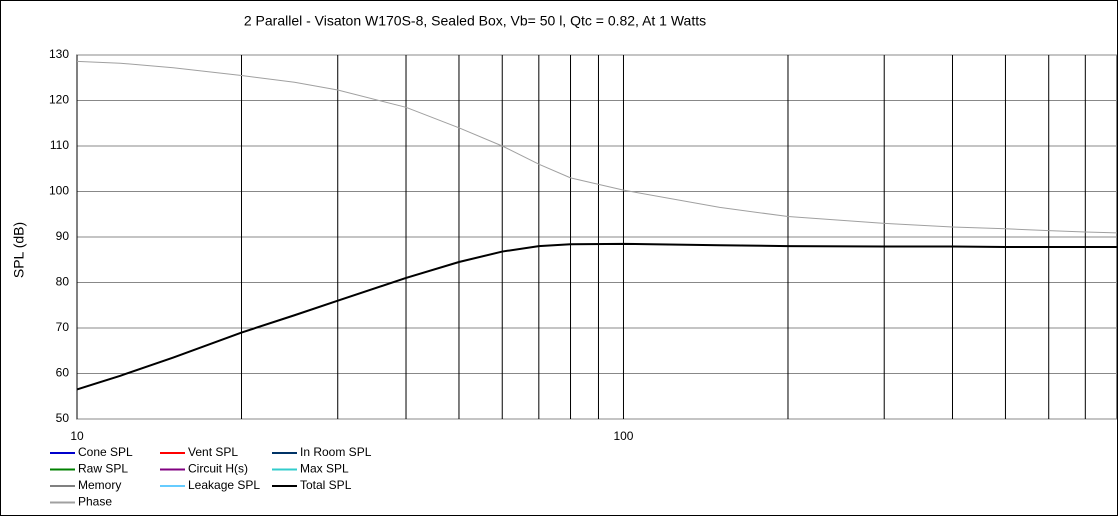 The width and height of the screenshot is (1118, 516). Describe the element at coordinates (63, 418) in the screenshot. I see `y-tick-label: 50` at that location.